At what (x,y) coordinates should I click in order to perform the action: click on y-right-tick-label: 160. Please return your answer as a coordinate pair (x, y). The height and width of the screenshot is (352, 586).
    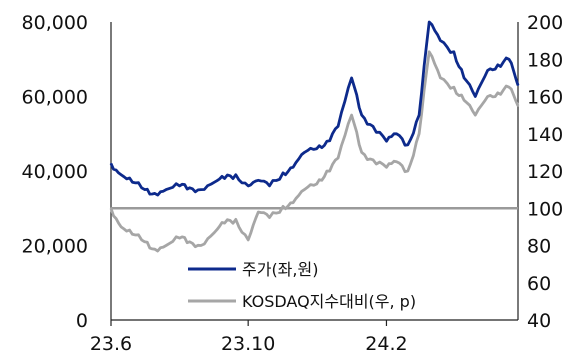
    Looking at the image, I should click on (545, 98).